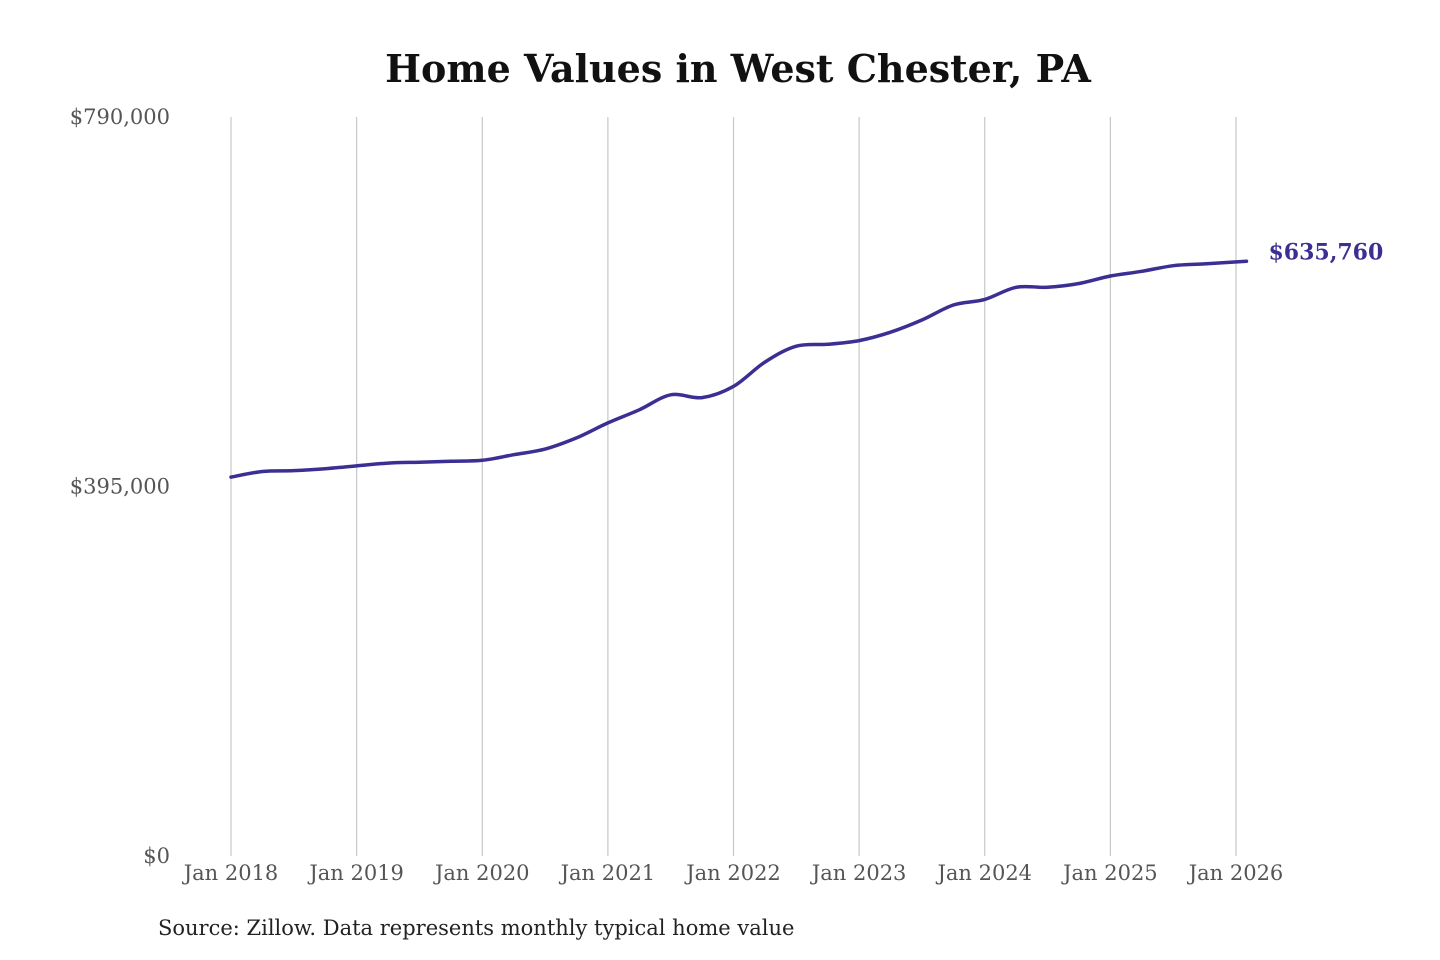 The image size is (1440, 960). Describe the element at coordinates (230, 873) in the screenshot. I see `x-tick-label: Jan 2018` at that location.